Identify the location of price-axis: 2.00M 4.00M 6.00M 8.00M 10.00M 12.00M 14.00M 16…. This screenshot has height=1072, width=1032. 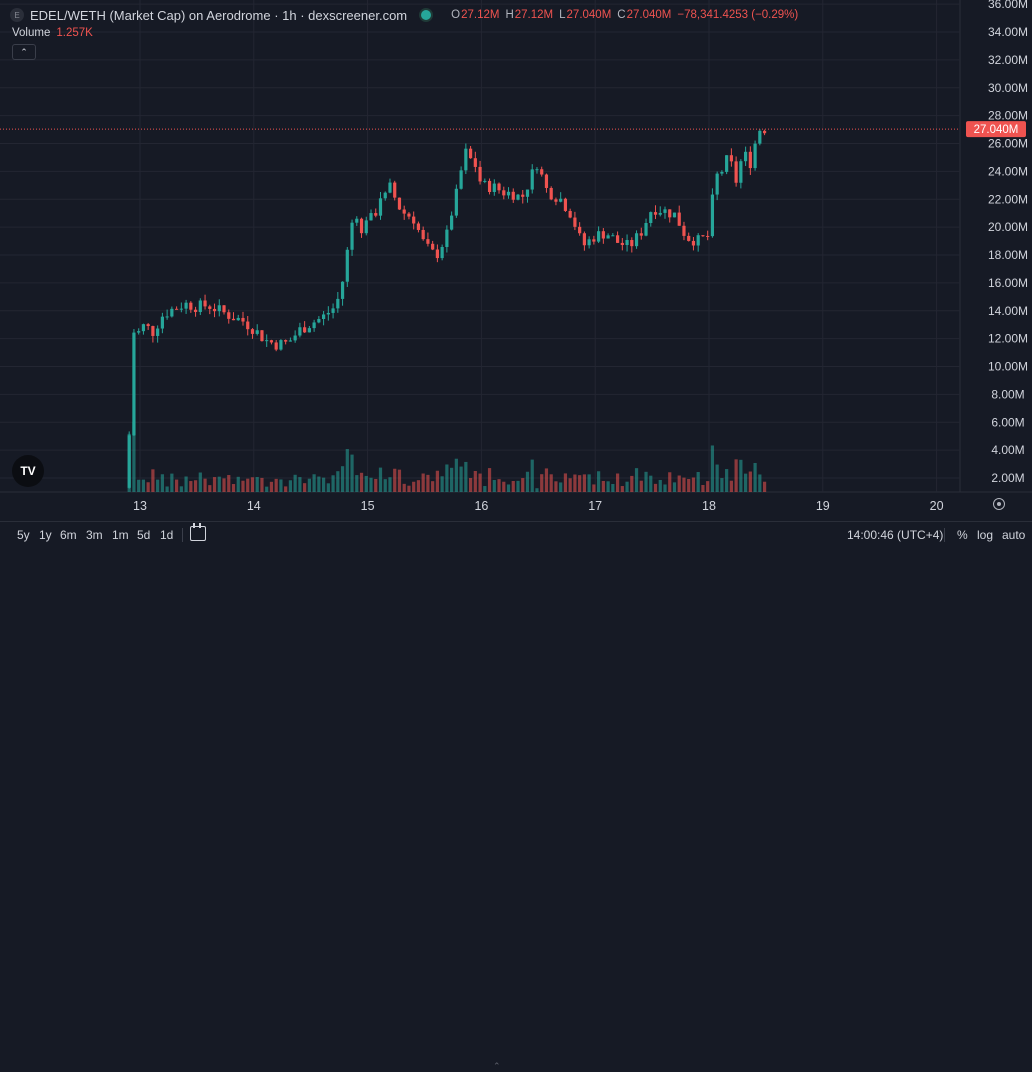
(1008, 242).